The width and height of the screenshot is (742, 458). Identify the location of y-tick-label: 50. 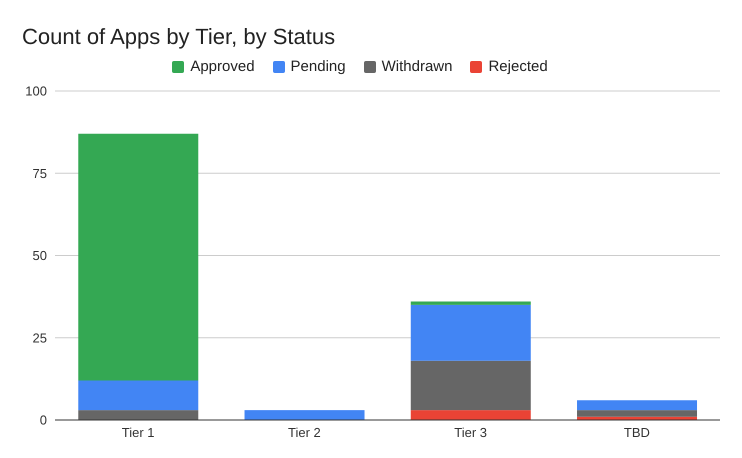
(39, 256).